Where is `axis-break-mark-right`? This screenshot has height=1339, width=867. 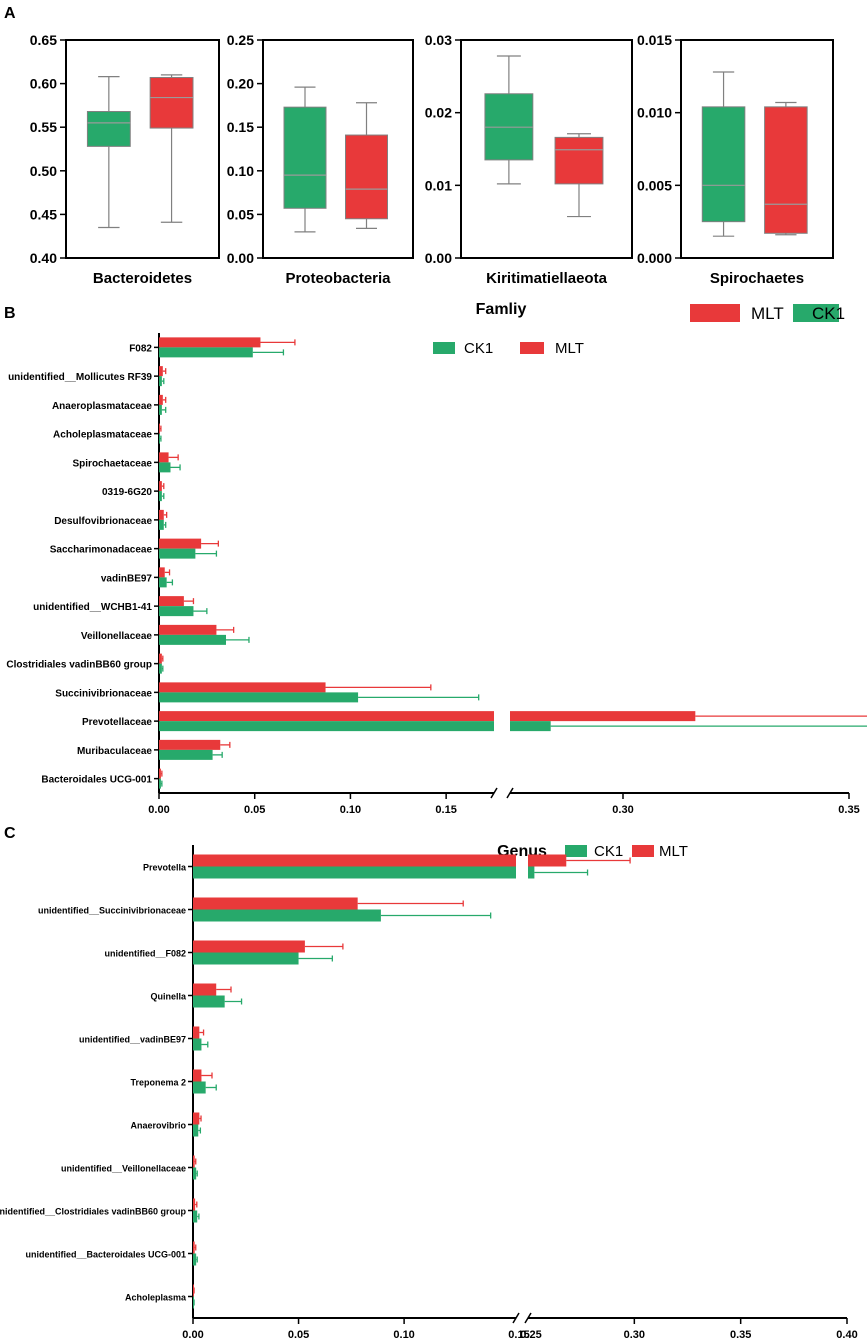 axis-break-mark-right is located at coordinates (528, 1318).